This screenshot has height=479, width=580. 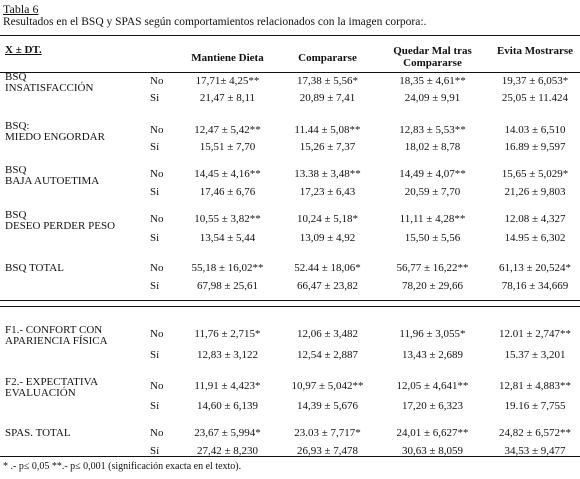 What do you see at coordinates (432, 433) in the screenshot?
I see `table-cell: 24,01 ± 6,627**` at bounding box center [432, 433].